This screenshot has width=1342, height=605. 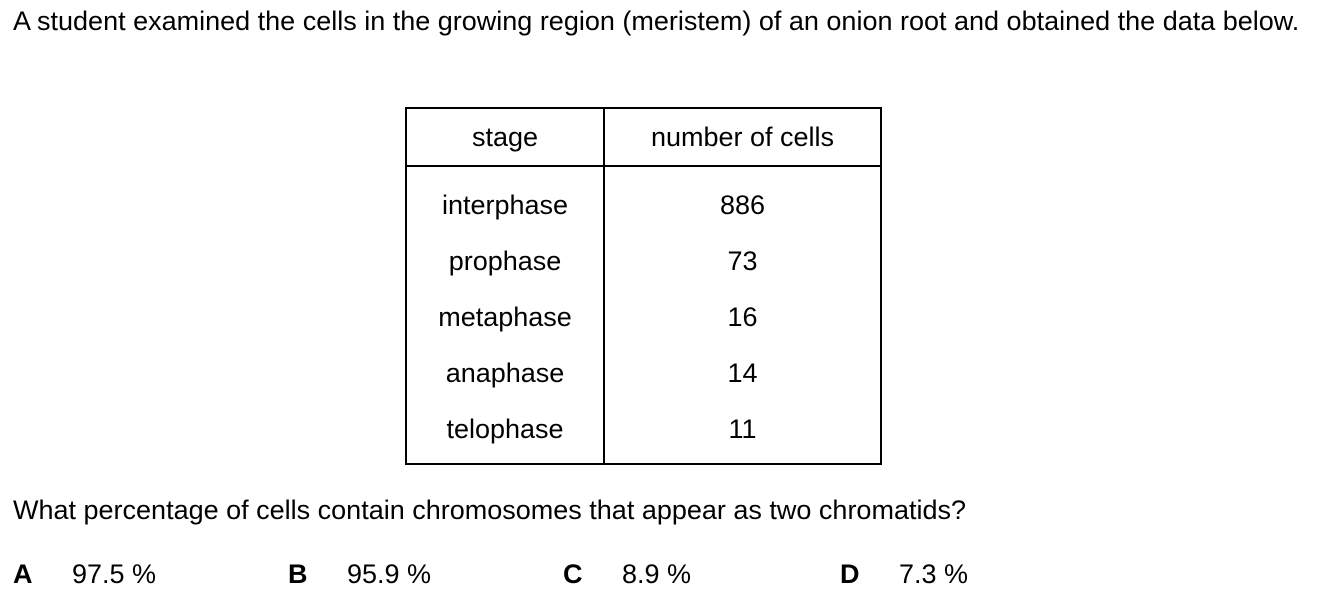 What do you see at coordinates (505, 428) in the screenshot?
I see `stage-cell: telophase` at bounding box center [505, 428].